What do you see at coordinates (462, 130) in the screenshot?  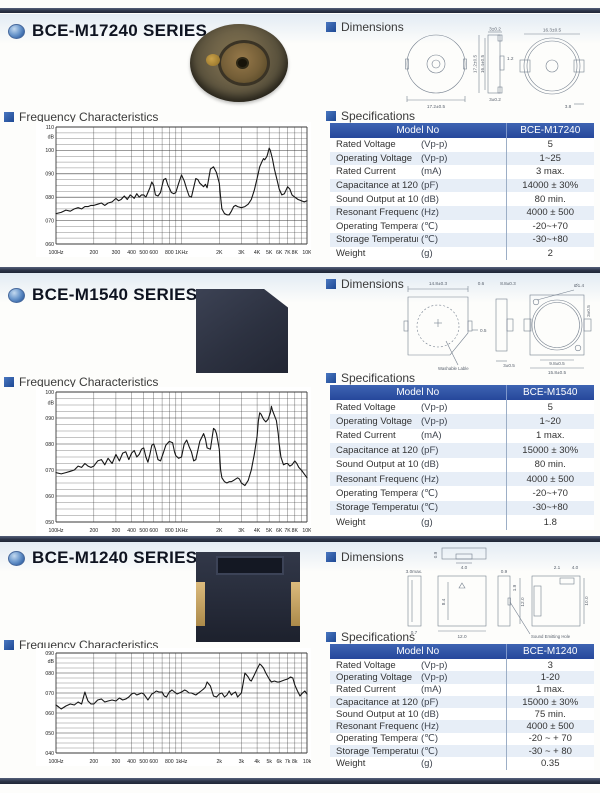 I see `spec-header-row: Model No BCE-M17240` at bounding box center [462, 130].